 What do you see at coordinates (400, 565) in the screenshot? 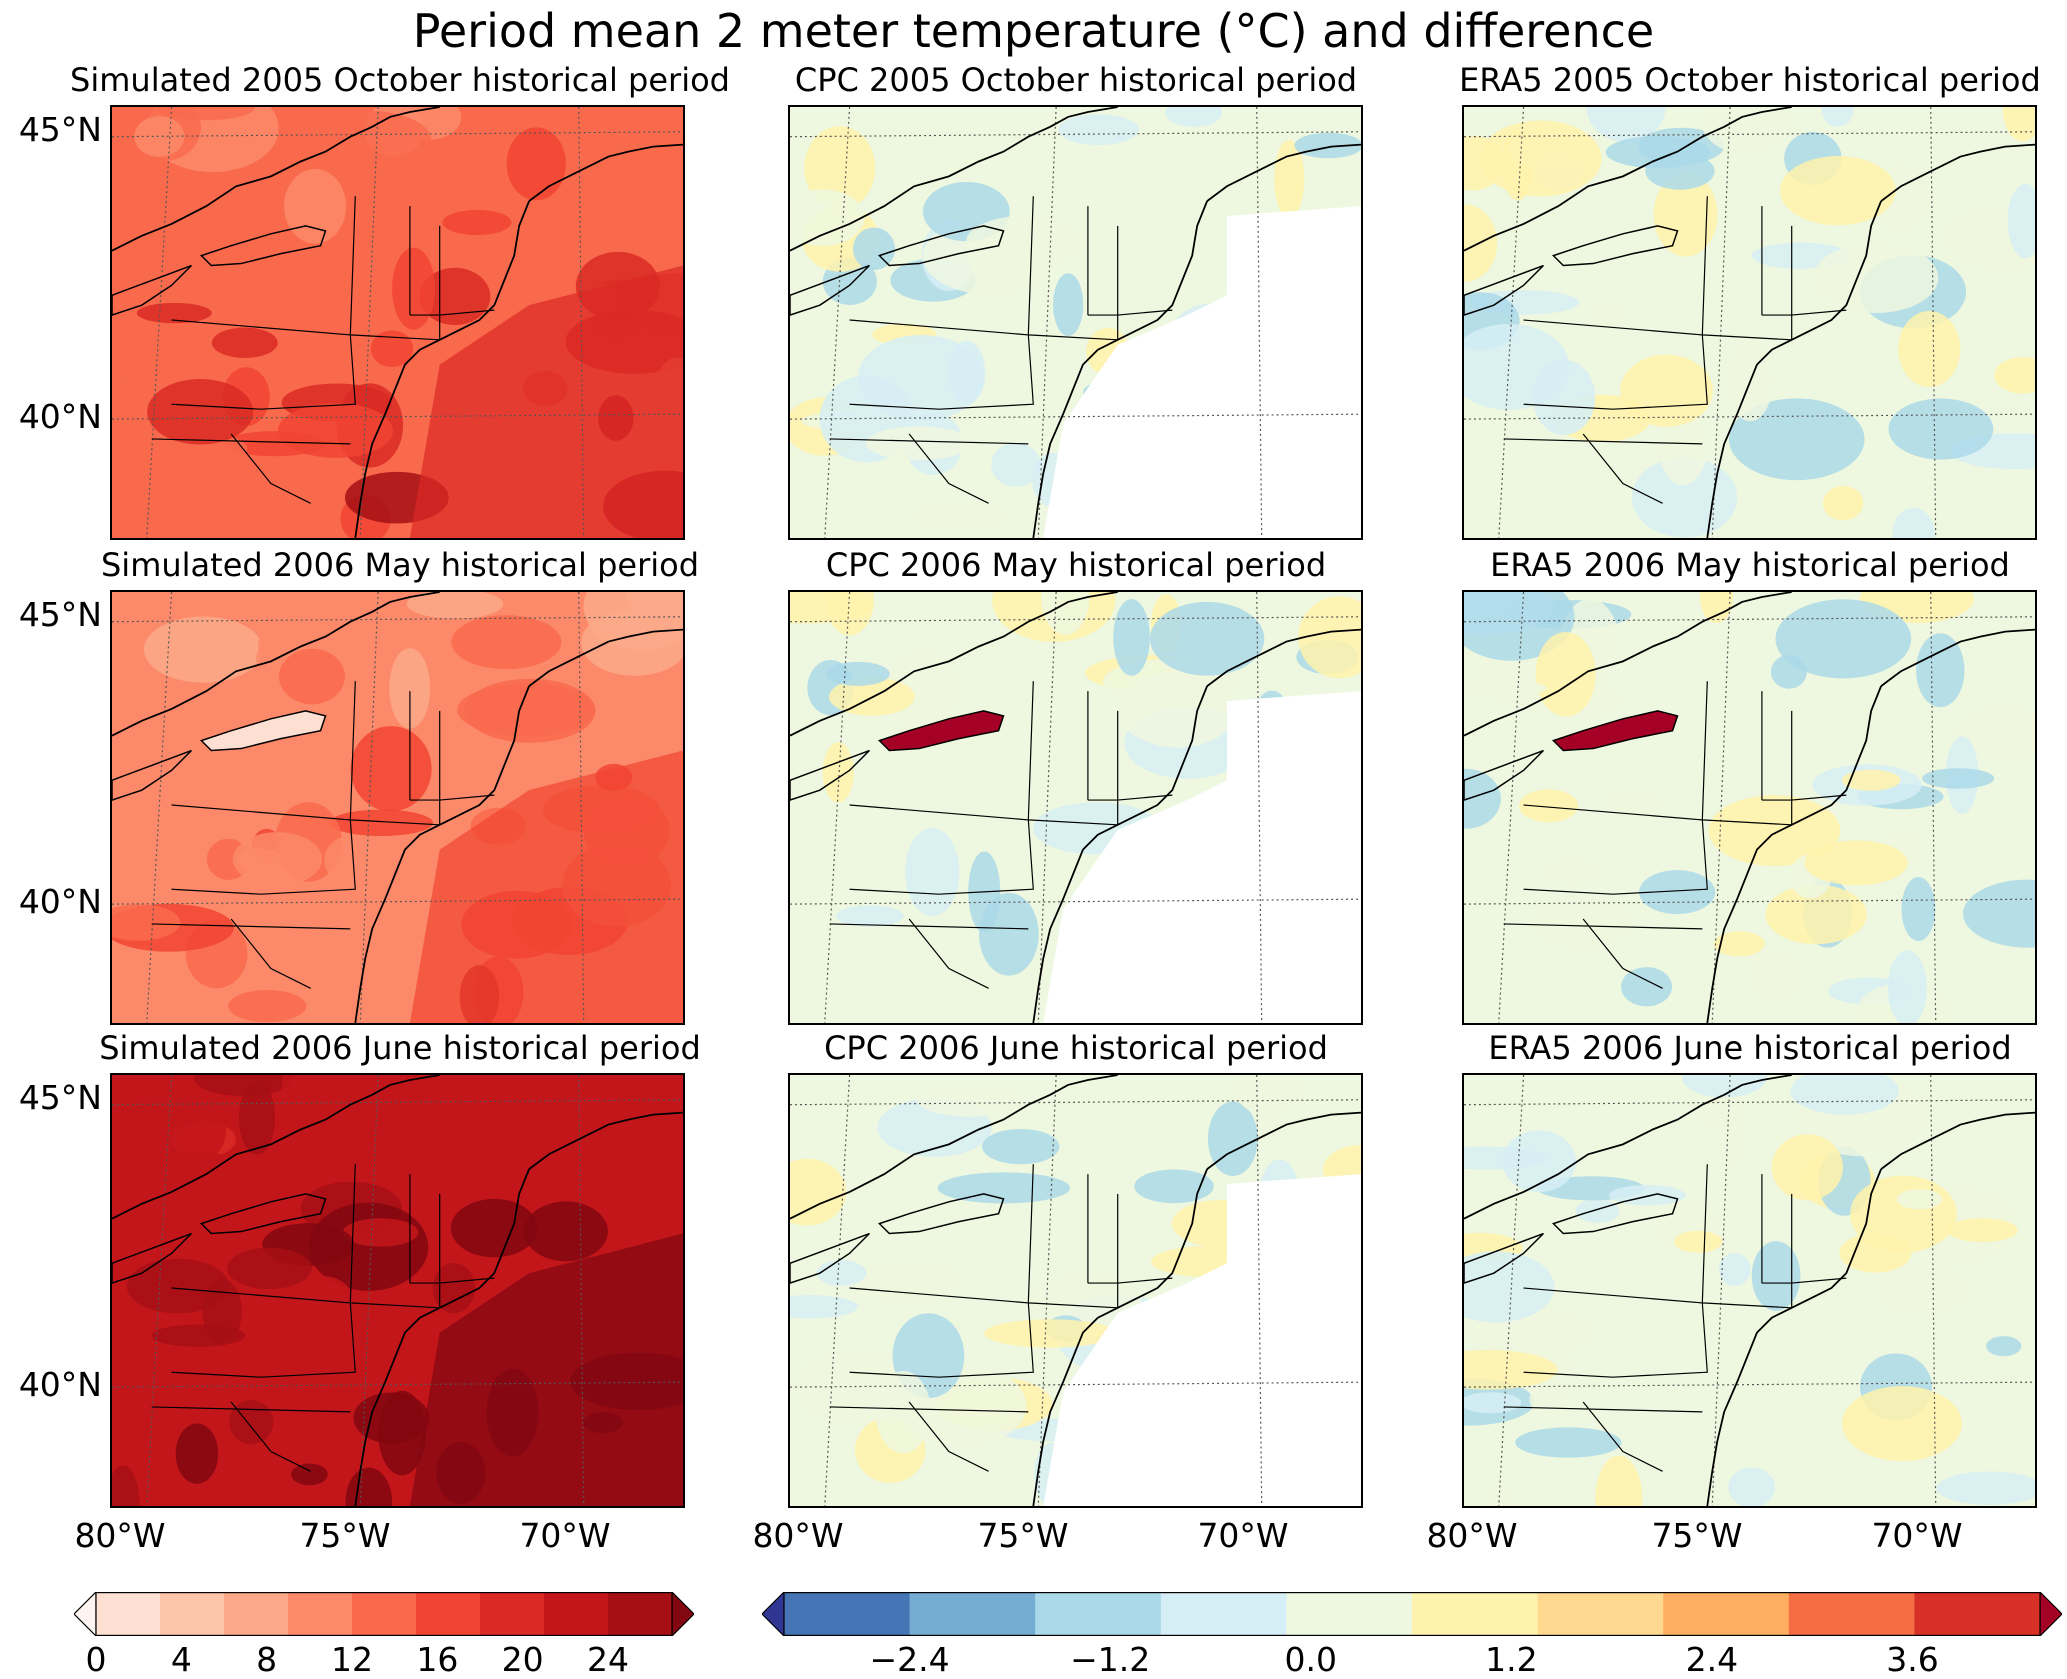
I see `panel-title: Simulated 2006 May historical period` at bounding box center [400, 565].